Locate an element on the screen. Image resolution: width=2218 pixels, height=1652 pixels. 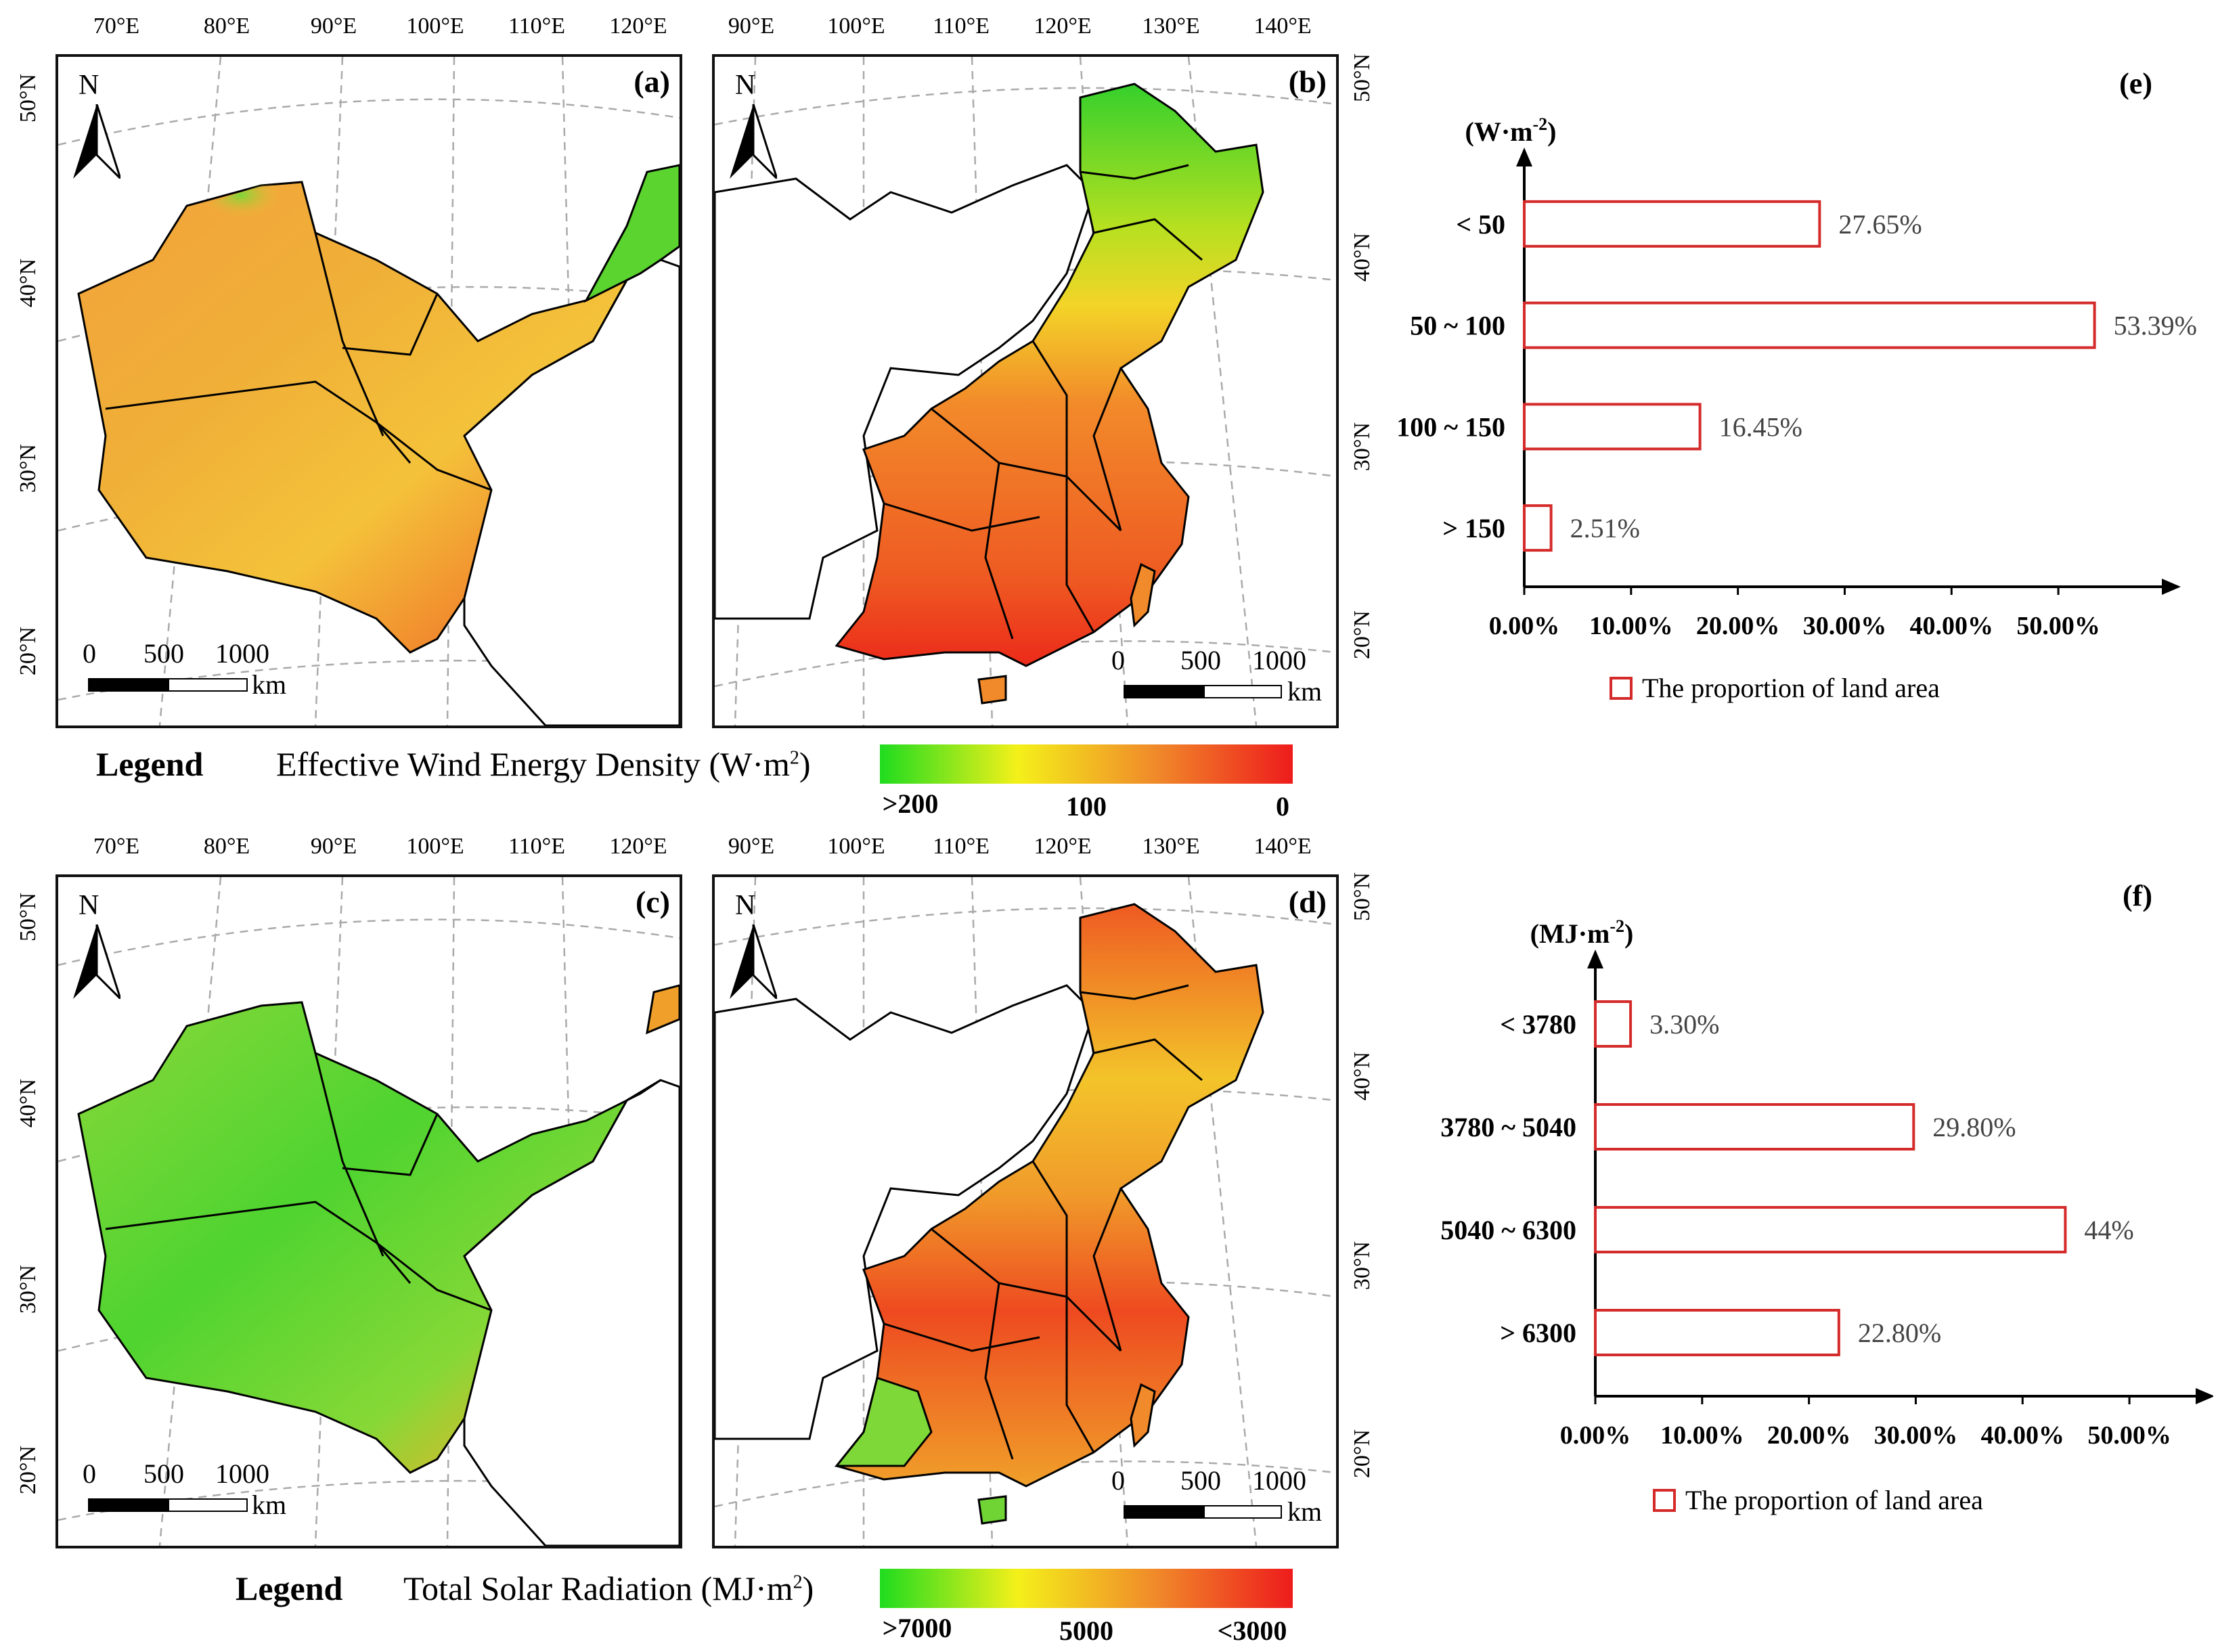
data-label: 27.65% is located at coordinates (1880, 224).